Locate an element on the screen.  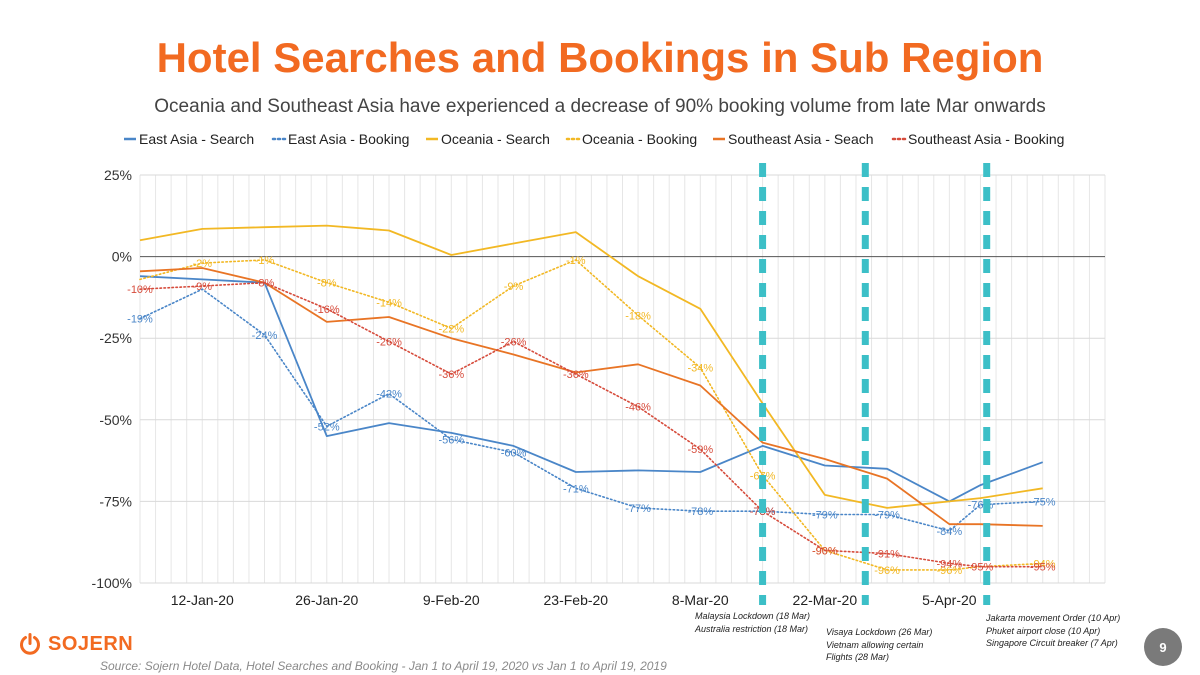
x-tick-label: 5-Apr-20 is located at coordinates (949, 600).